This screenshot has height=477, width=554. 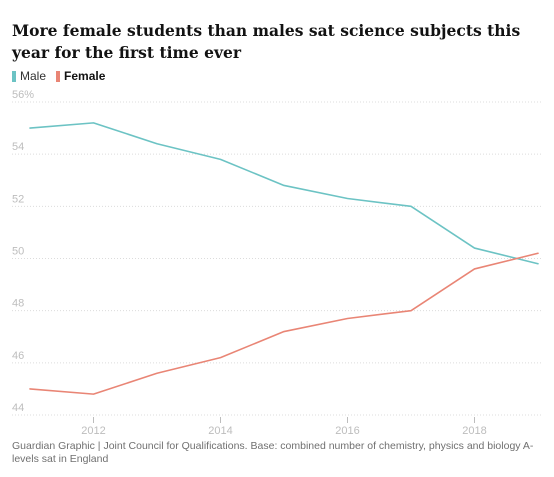 I want to click on x-axis: 2012 2014 2016 2018, so click(x=284, y=427).